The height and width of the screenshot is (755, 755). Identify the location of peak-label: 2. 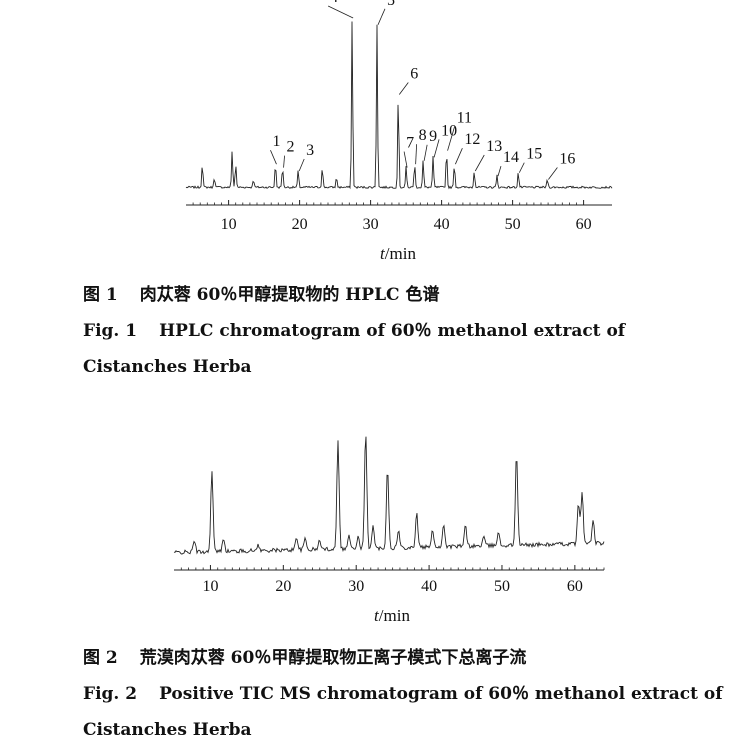
(291, 147).